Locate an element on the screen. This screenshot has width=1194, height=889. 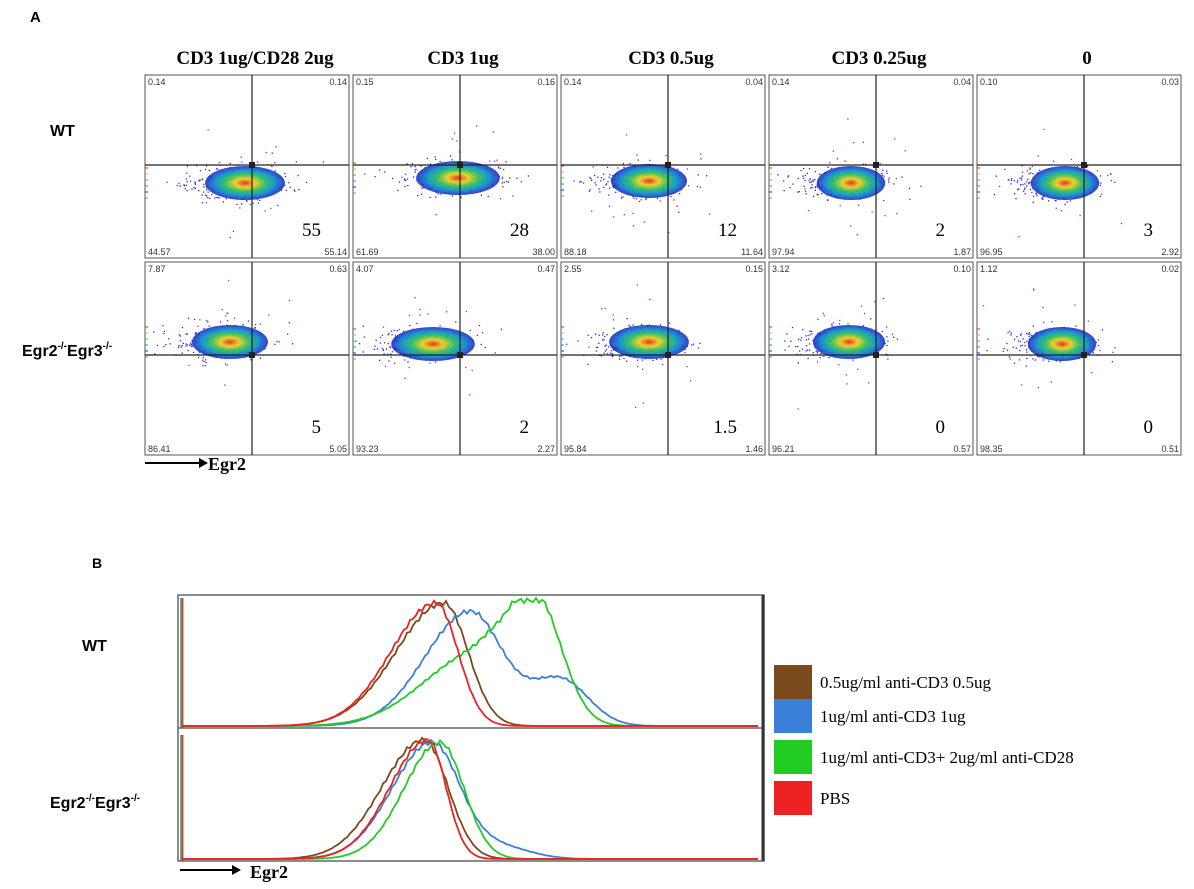
row-label: WT is located at coordinates (94, 646).